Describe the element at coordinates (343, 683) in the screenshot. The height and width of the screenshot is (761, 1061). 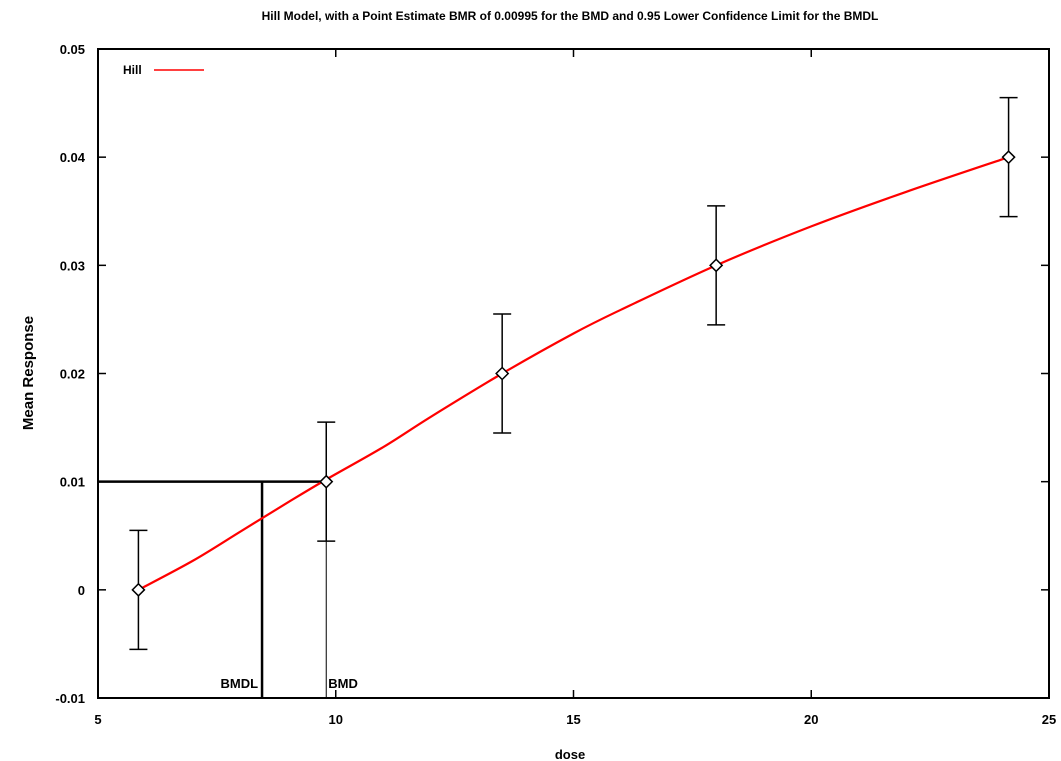
I see `bmd-label: BMD` at that location.